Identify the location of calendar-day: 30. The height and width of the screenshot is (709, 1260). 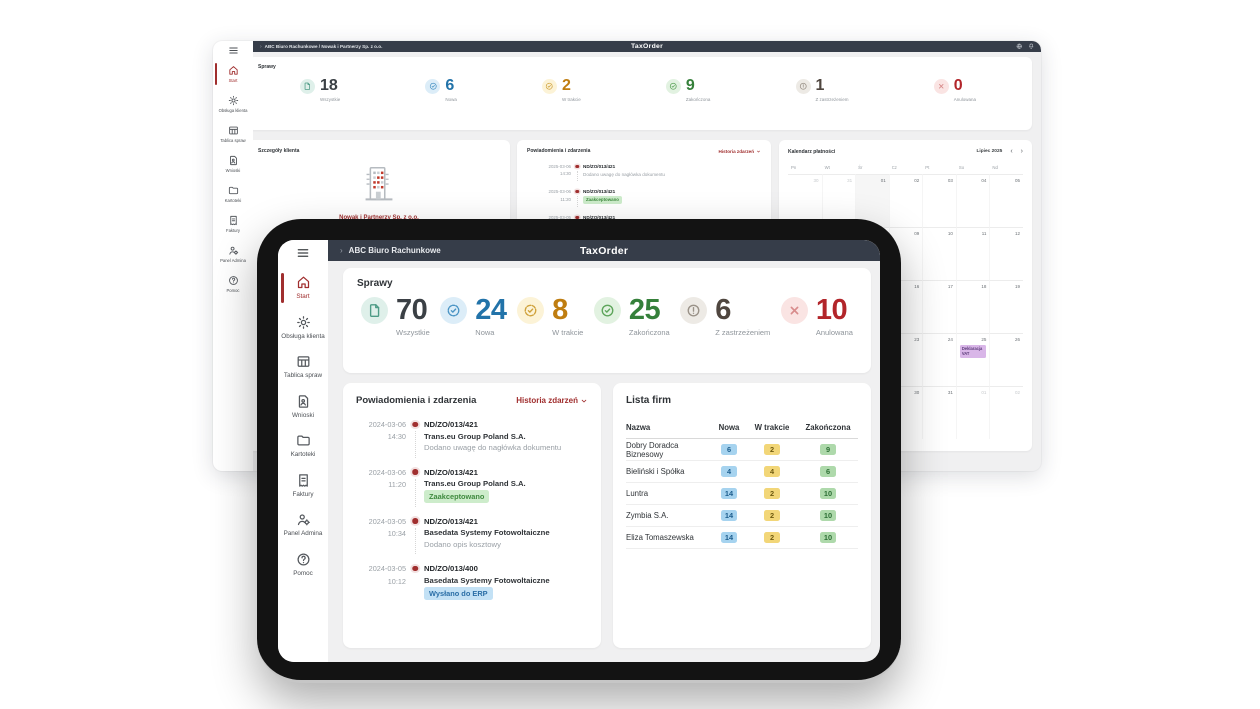
(805, 200).